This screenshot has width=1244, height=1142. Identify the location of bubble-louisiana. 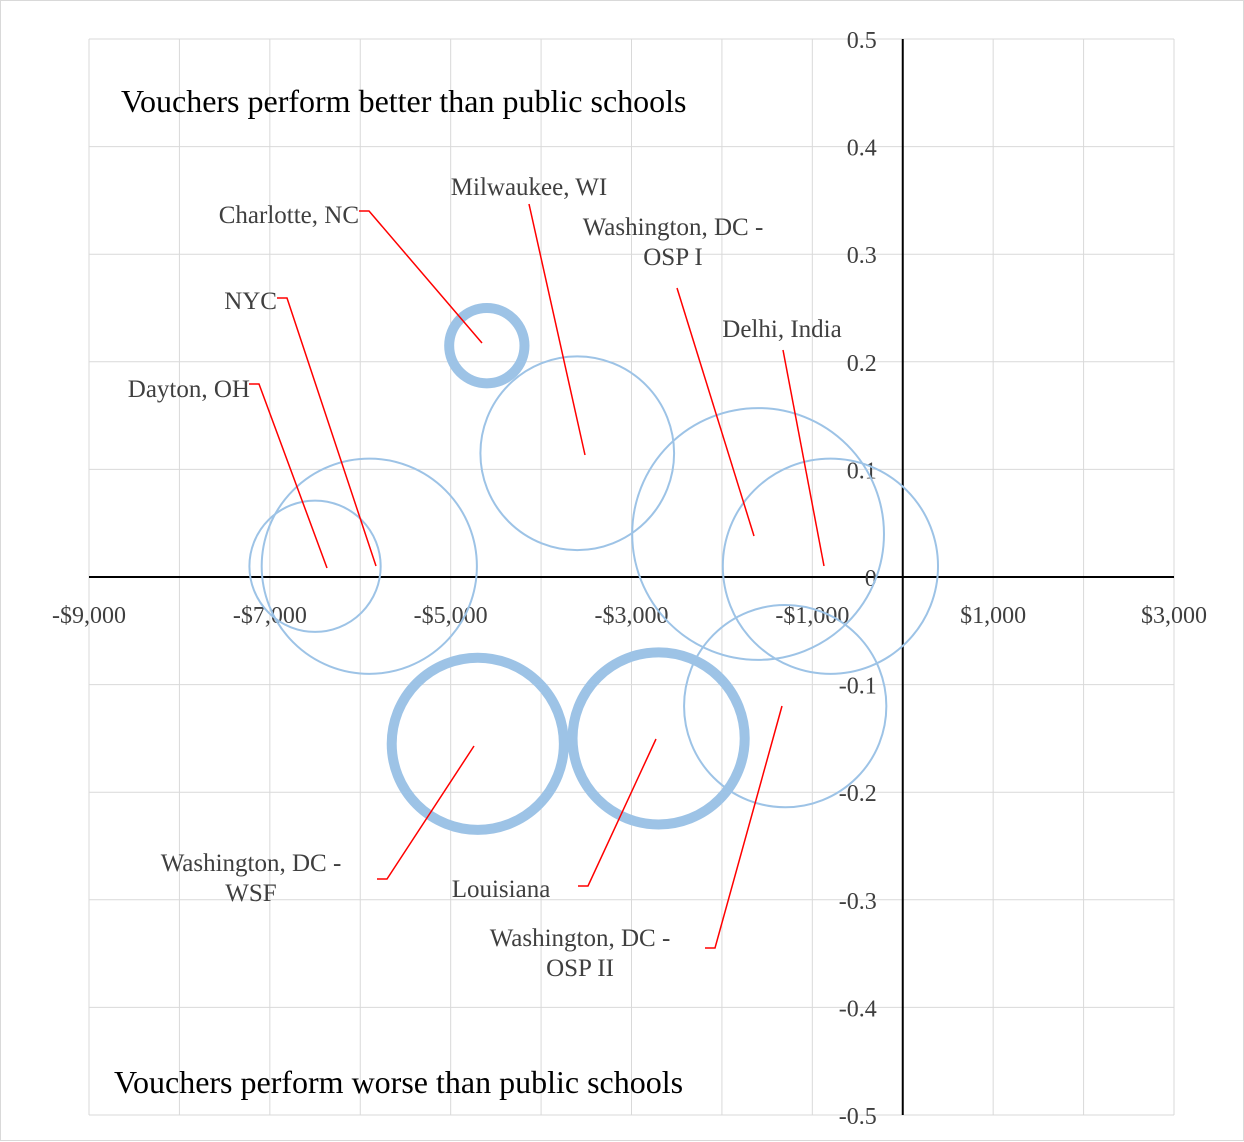
(658, 738).